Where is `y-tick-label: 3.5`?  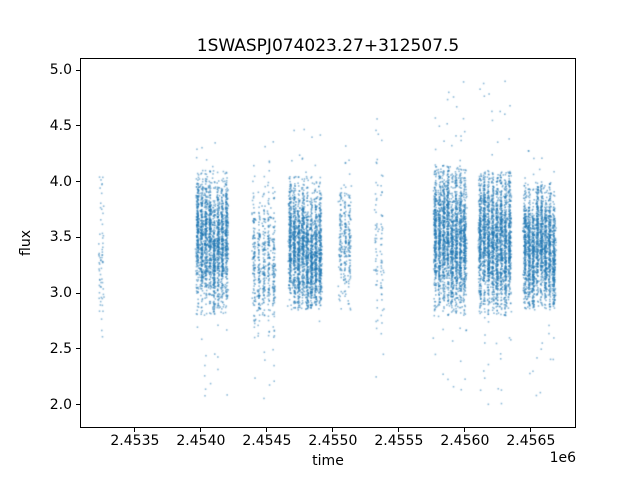
y-tick-label: 3.5 is located at coordinates (60, 237).